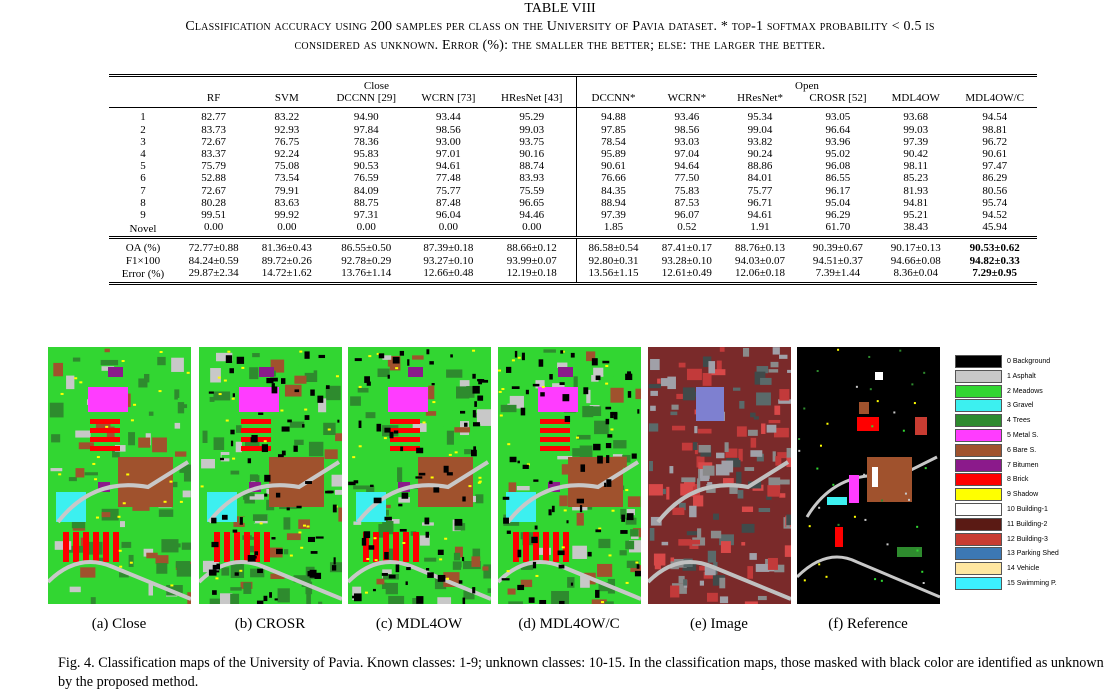 Image resolution: width=1120 pixels, height=694 pixels. Describe the element at coordinates (419, 624) in the screenshot. I see `panel-label-c: (c) MDL4OW` at that location.